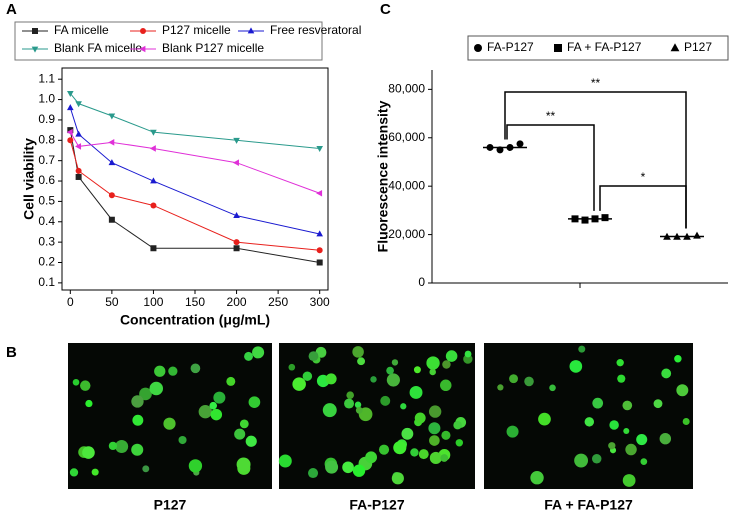 This screenshot has height=517, width=737. I want to click on y-axis-label: Fluorescence intensity, so click(383, 176).